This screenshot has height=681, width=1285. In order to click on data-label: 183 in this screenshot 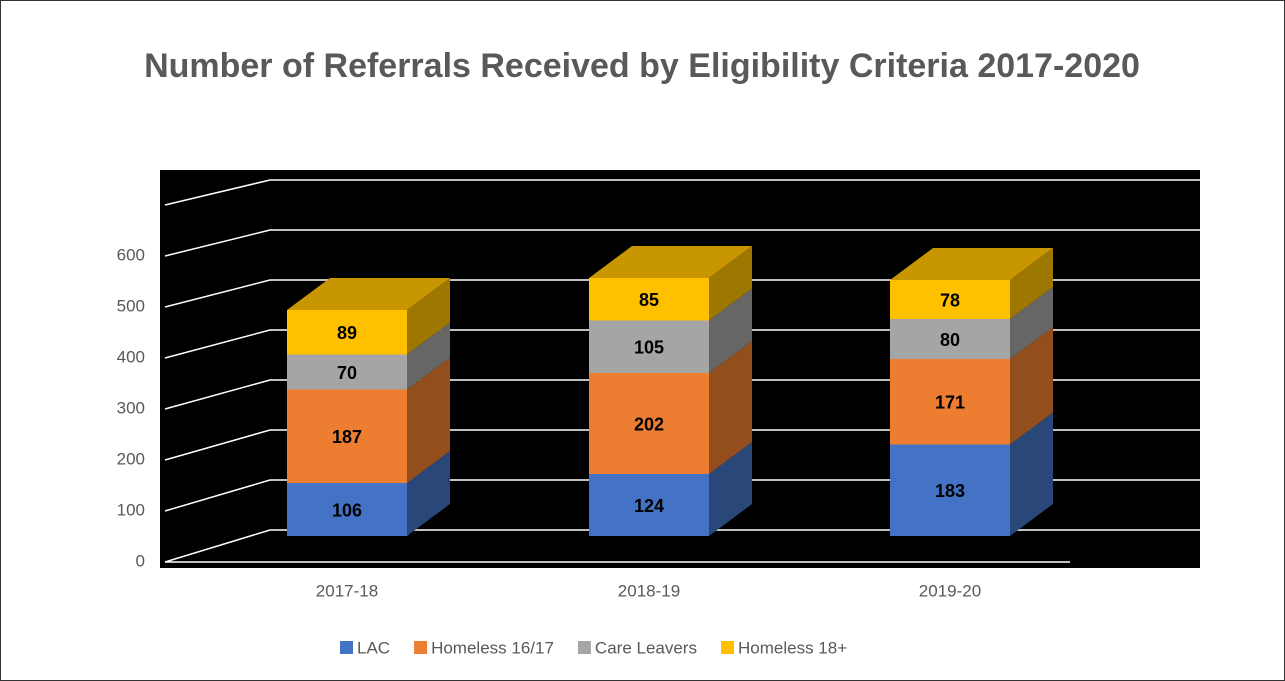, I will do `click(950, 491)`.